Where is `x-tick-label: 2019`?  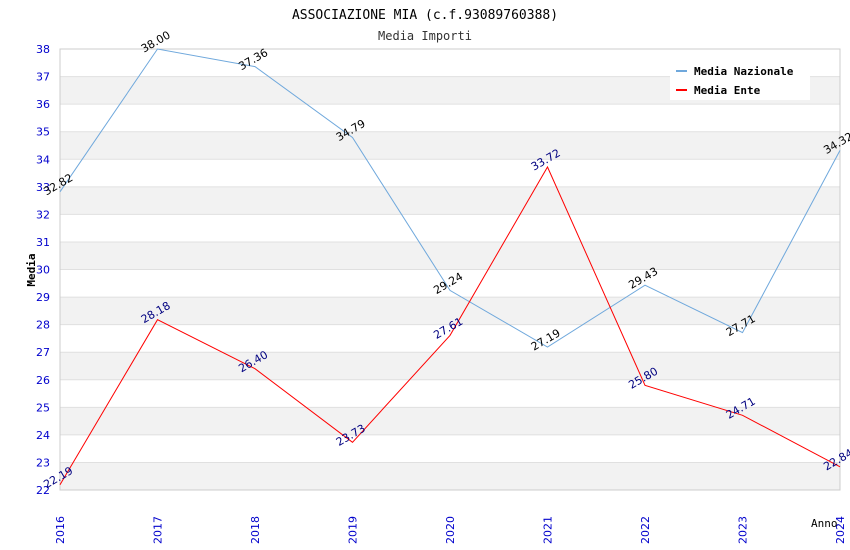
x-tick-label: 2019 is located at coordinates (353, 530).